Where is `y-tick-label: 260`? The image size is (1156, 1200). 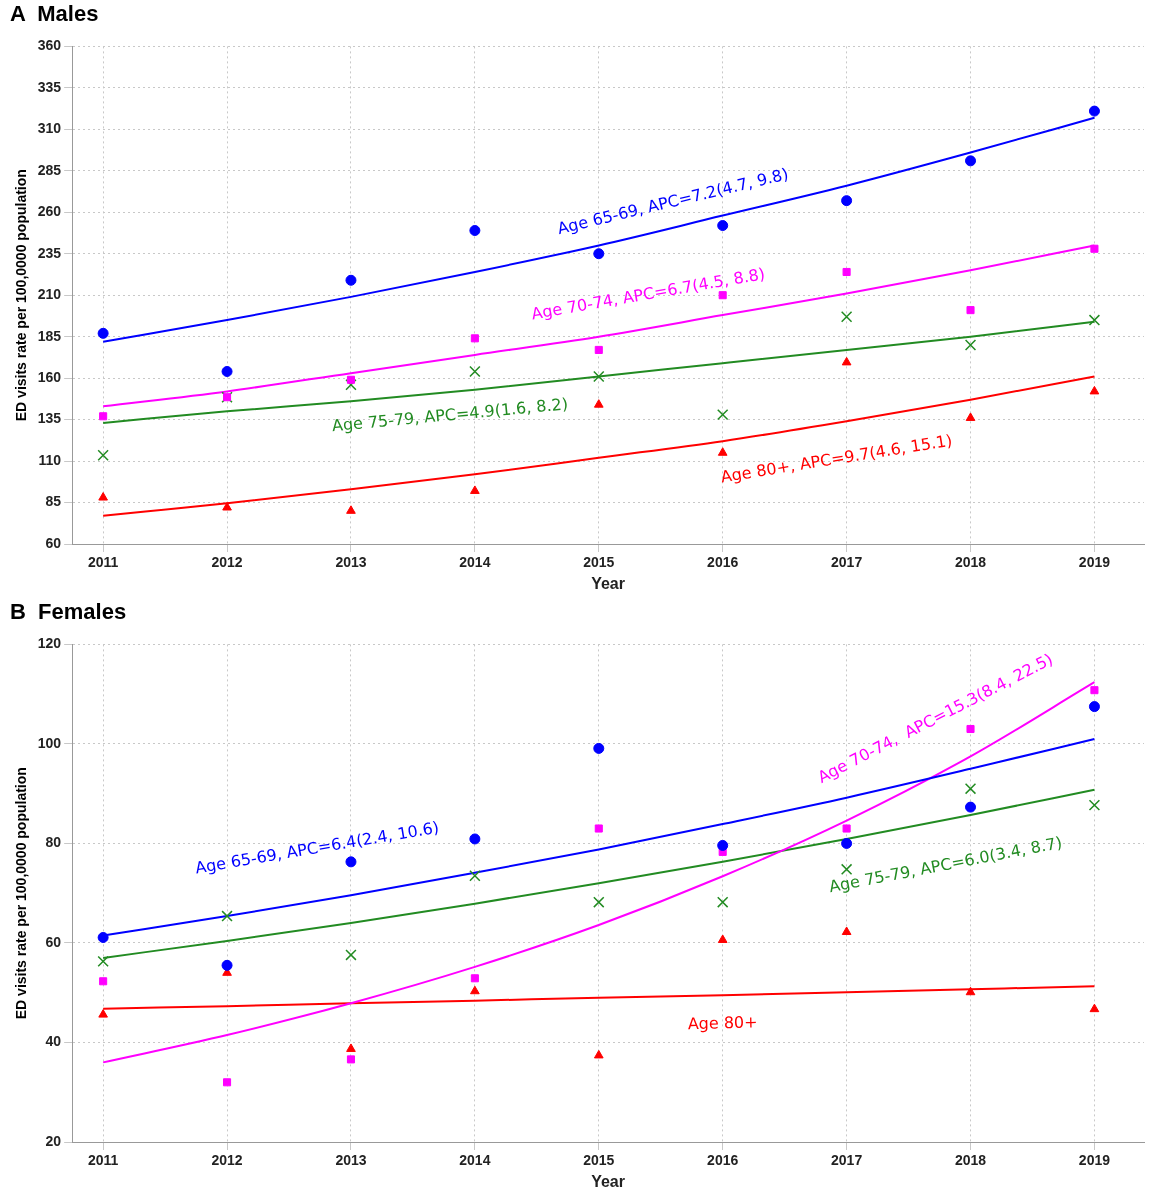 y-tick-label: 260 is located at coordinates (49, 211).